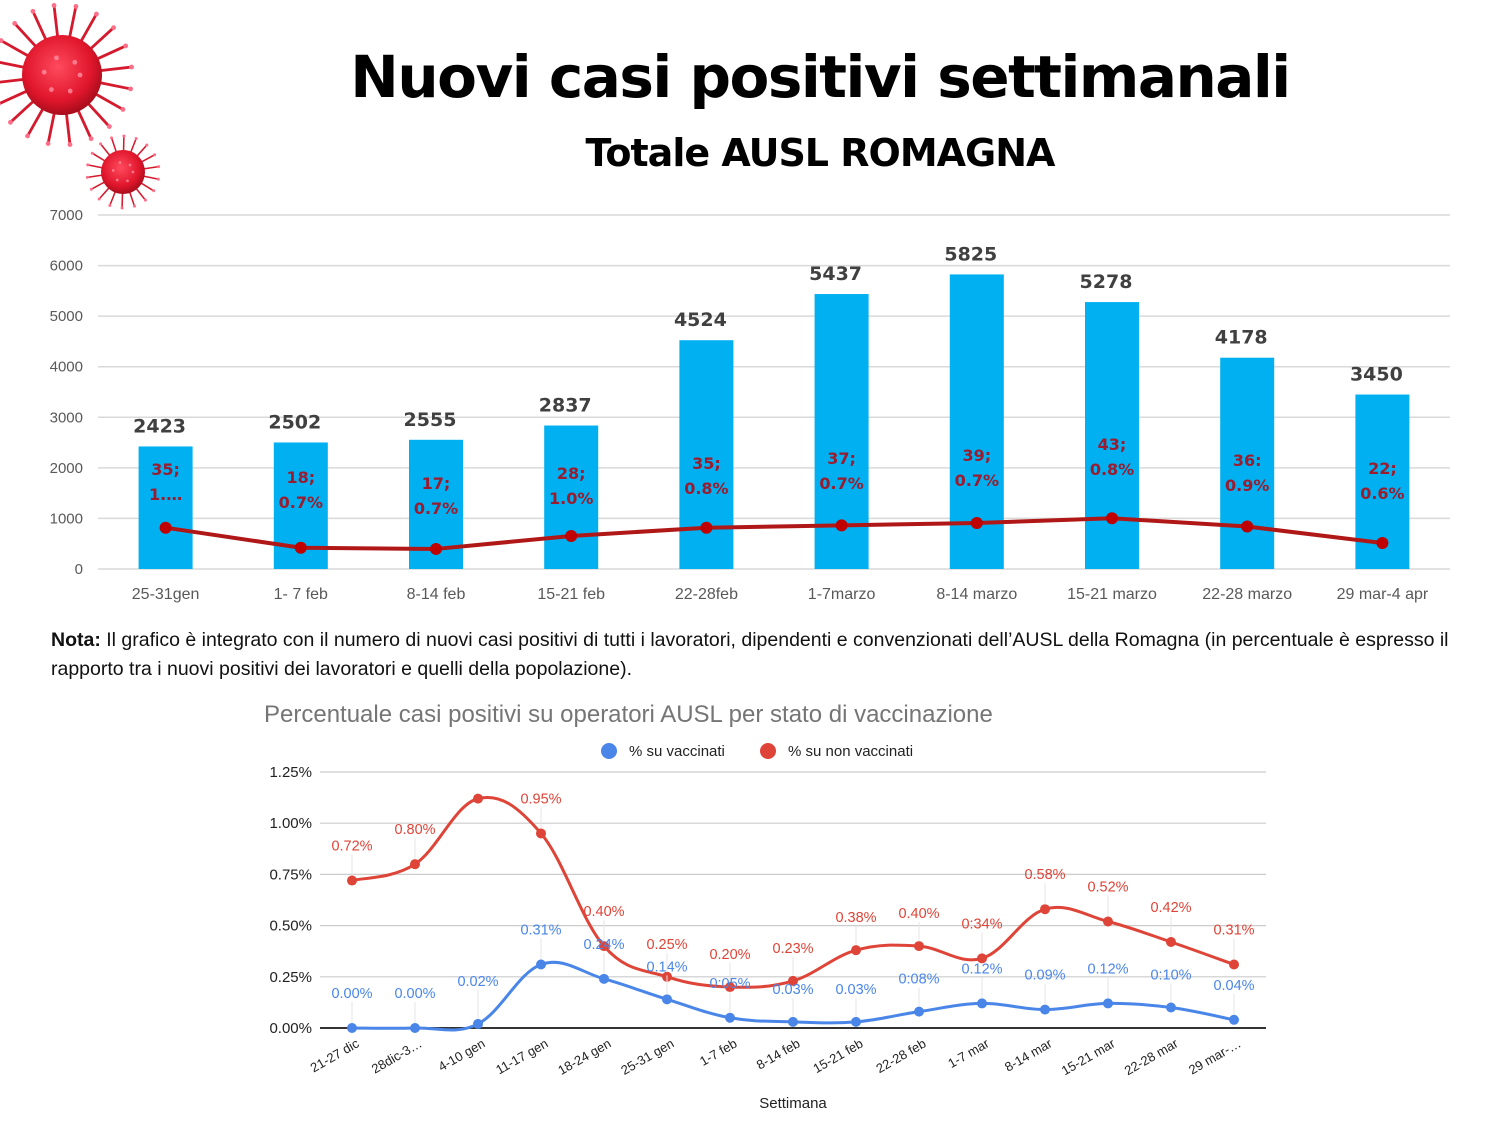  Describe the element at coordinates (1233, 986) in the screenshot. I see `vaccinated-data-label: 0.04%` at that location.